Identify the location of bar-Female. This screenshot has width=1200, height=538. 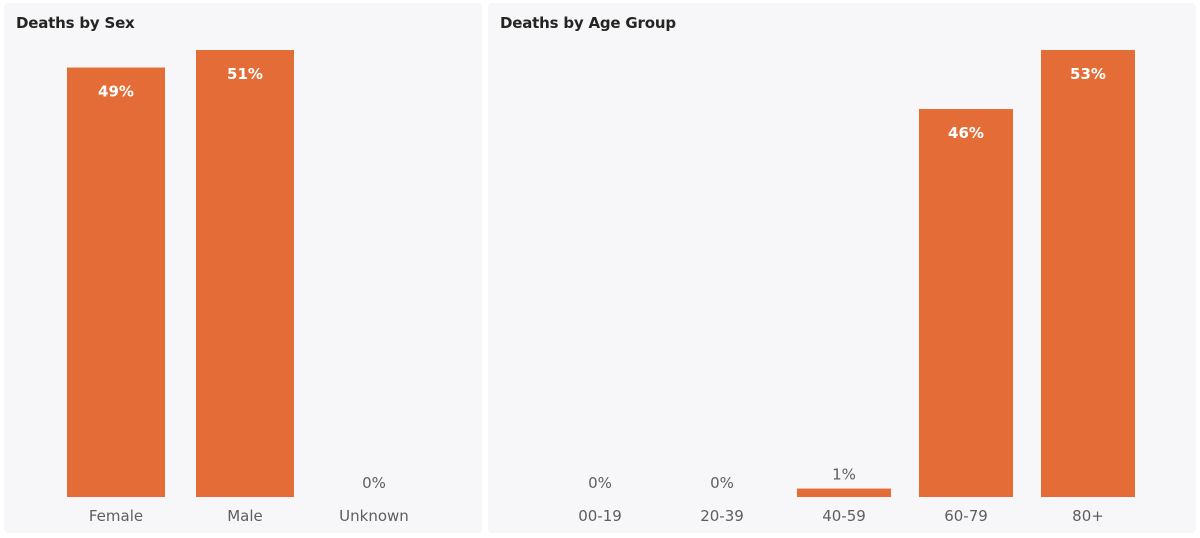
(116, 282).